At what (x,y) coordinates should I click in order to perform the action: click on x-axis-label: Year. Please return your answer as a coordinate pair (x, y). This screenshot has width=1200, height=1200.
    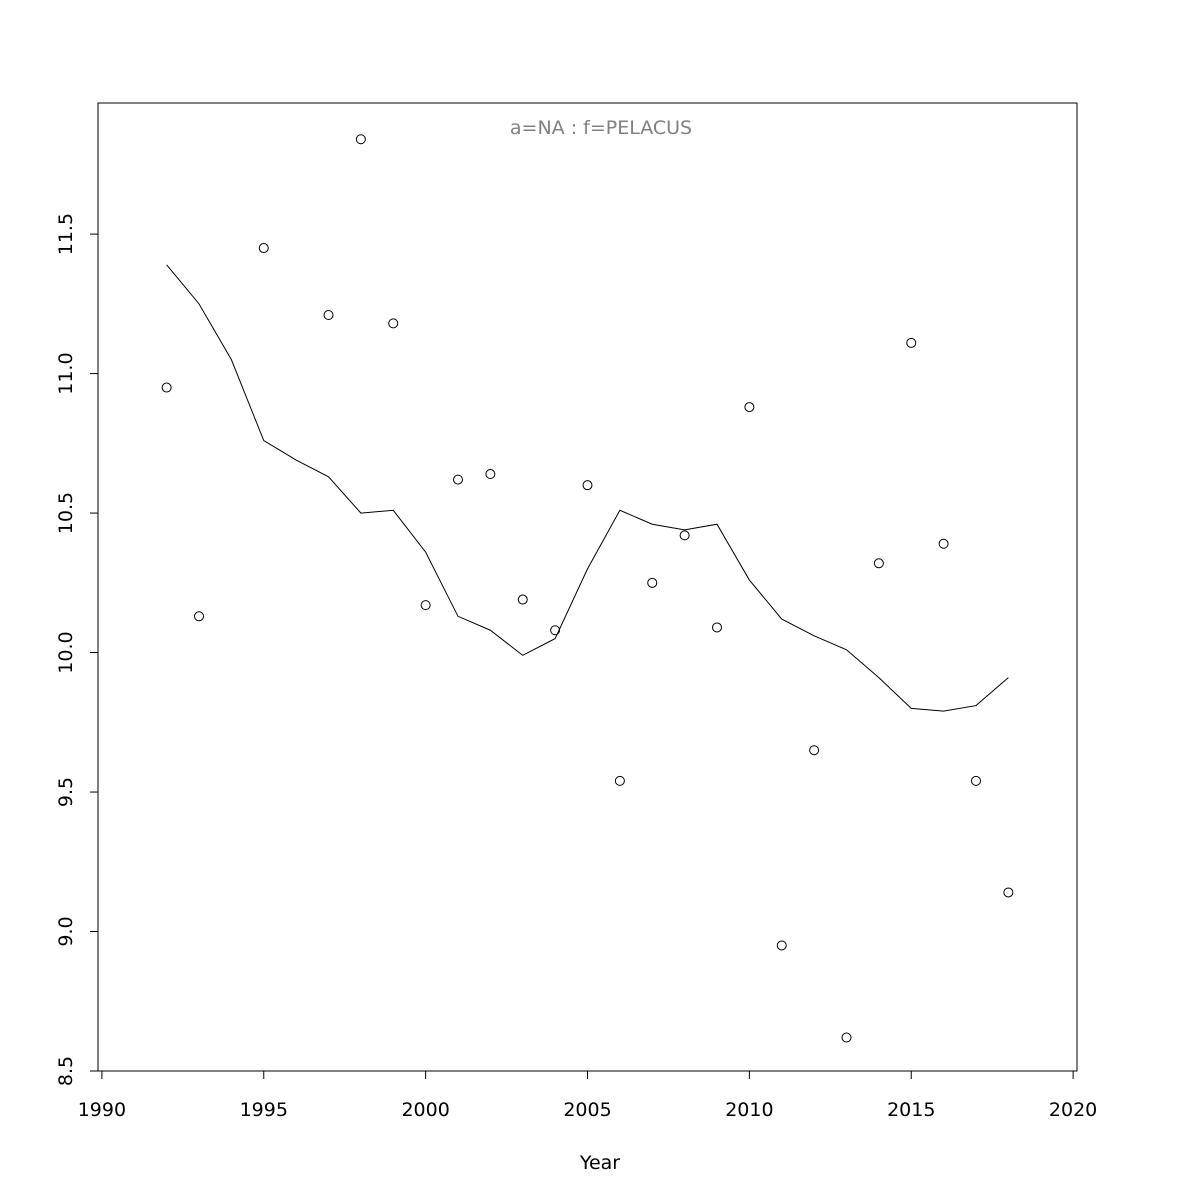
    Looking at the image, I should click on (599, 1163).